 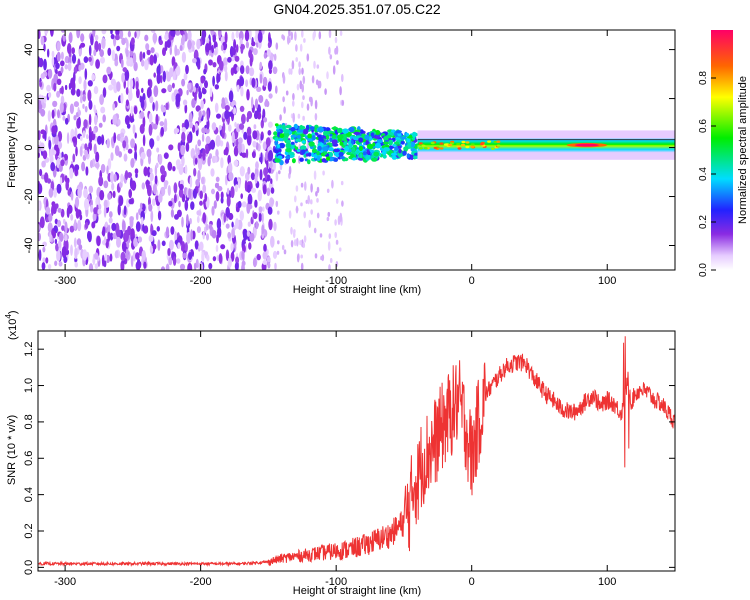 What do you see at coordinates (29, 458) in the screenshot?
I see `y-tick-label: 0.6` at bounding box center [29, 458].